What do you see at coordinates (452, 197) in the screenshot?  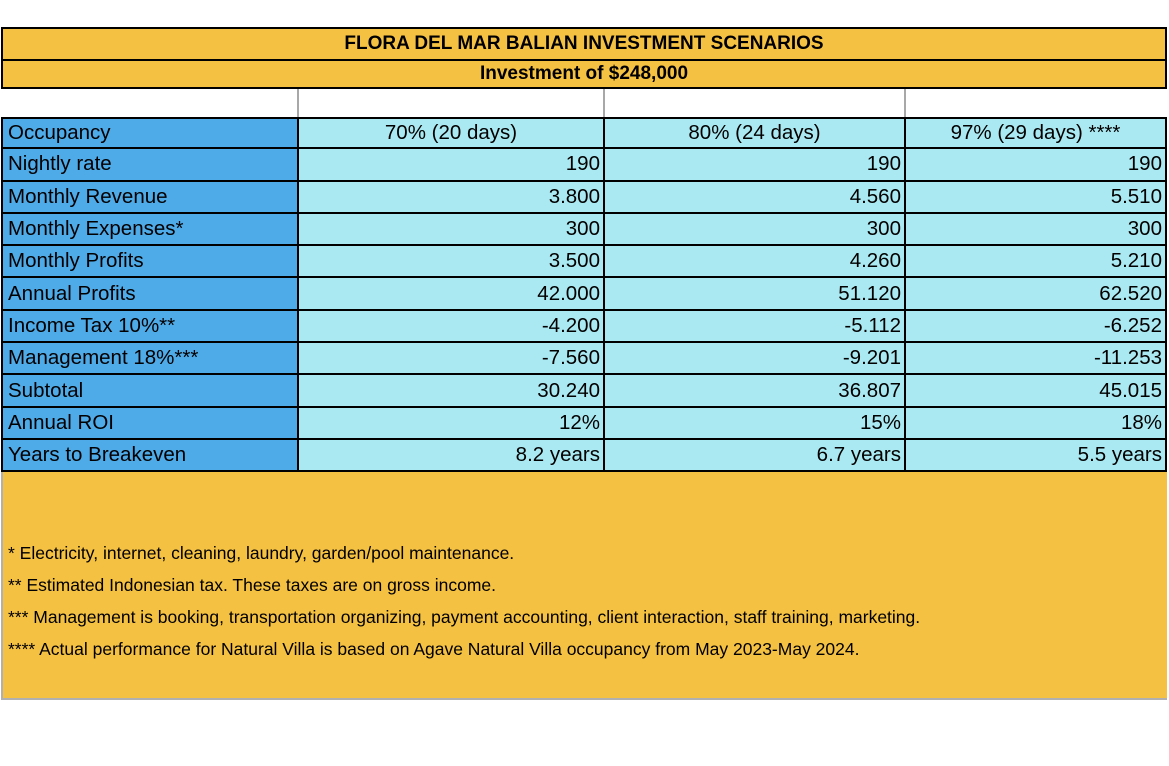 I see `value-cell: 3.800` at bounding box center [452, 197].